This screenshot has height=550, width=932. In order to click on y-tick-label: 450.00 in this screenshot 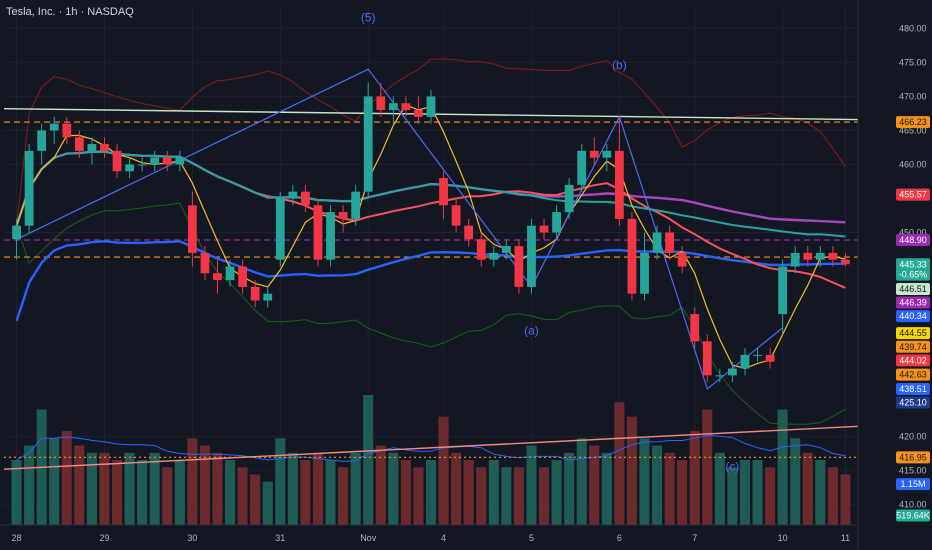, I will do `click(913, 232)`.